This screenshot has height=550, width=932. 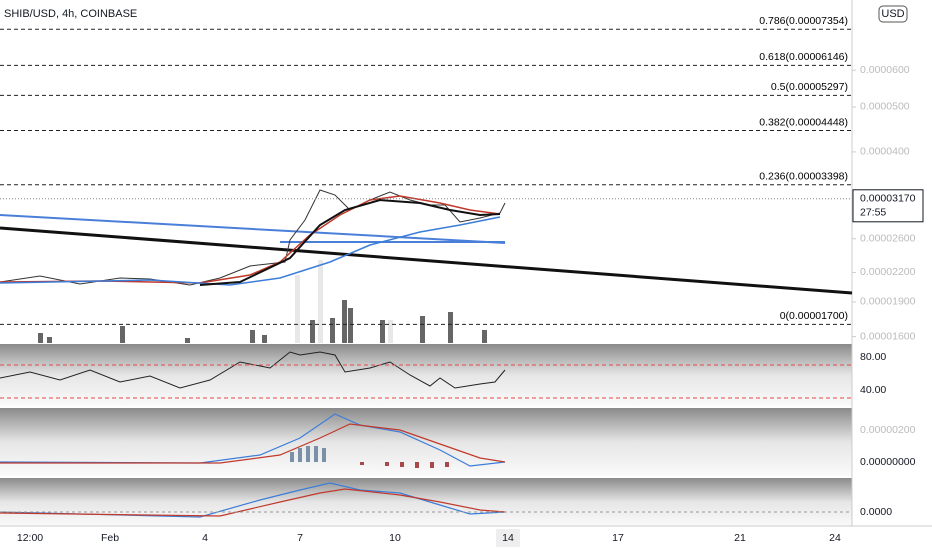 I want to click on time-highlight, so click(x=508, y=538).